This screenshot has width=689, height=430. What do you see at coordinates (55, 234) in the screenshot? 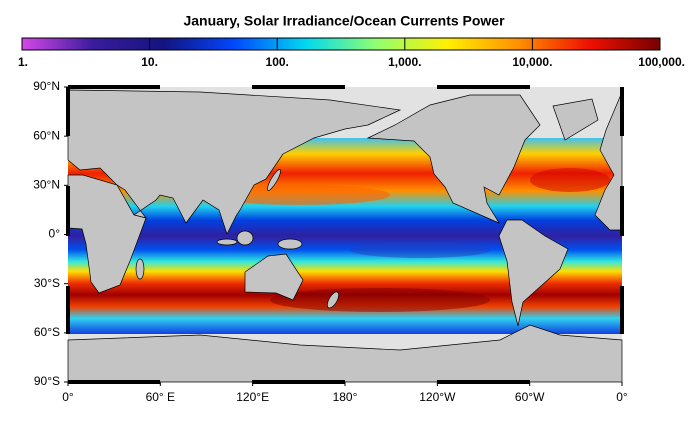
I see `lat-label: 0°` at bounding box center [55, 234].